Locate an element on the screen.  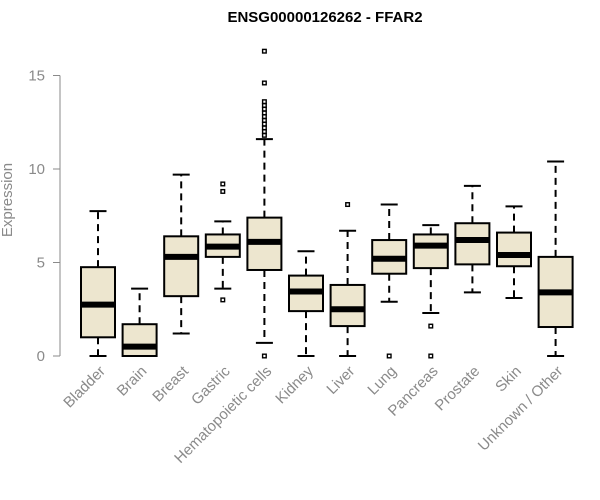
x-tick-label: Breast is located at coordinates (170, 383).